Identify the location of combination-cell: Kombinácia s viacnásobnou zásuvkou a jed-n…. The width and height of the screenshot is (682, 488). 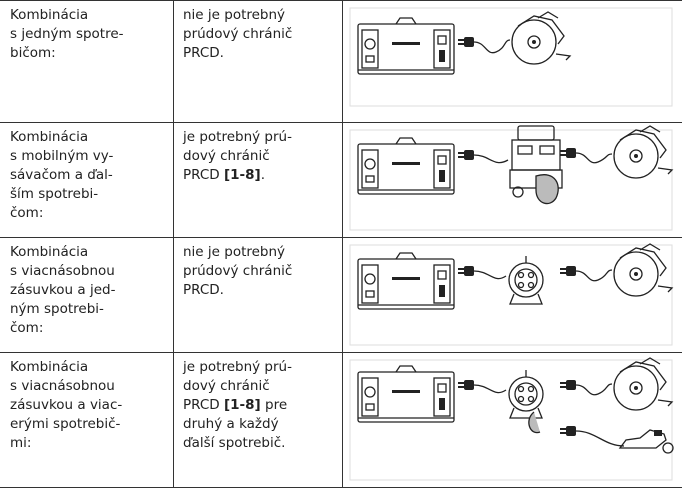
(86, 287).